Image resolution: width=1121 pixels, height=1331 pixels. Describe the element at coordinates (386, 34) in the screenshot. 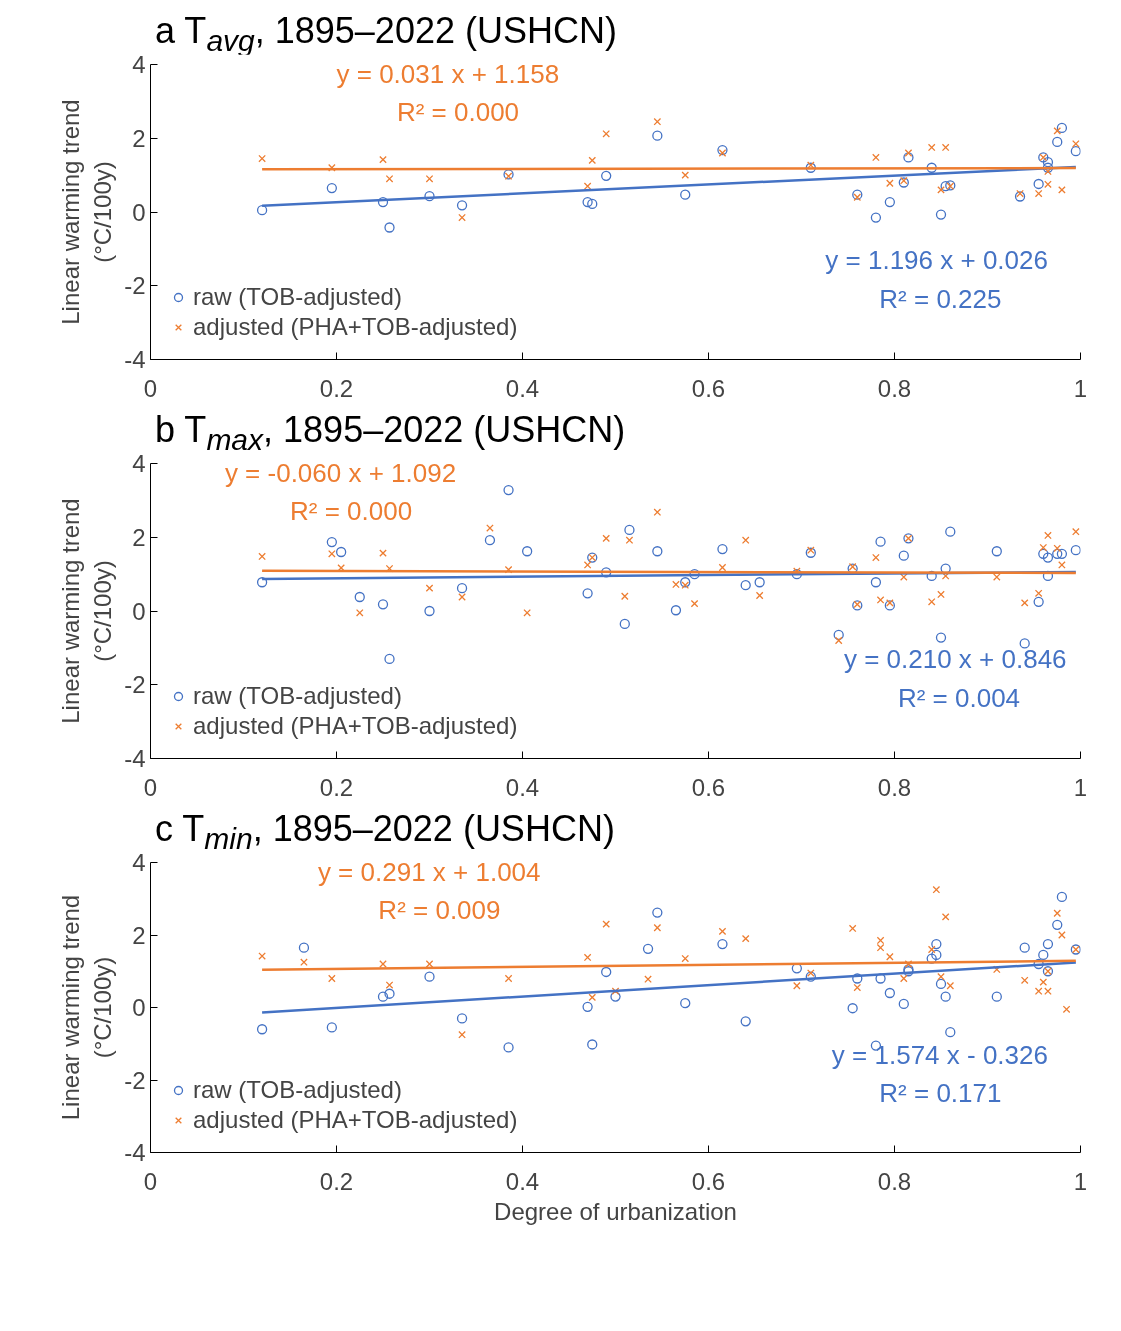

I see `chart-title: a T$_{avg}$, 1895–2022 (USHCN)` at that location.